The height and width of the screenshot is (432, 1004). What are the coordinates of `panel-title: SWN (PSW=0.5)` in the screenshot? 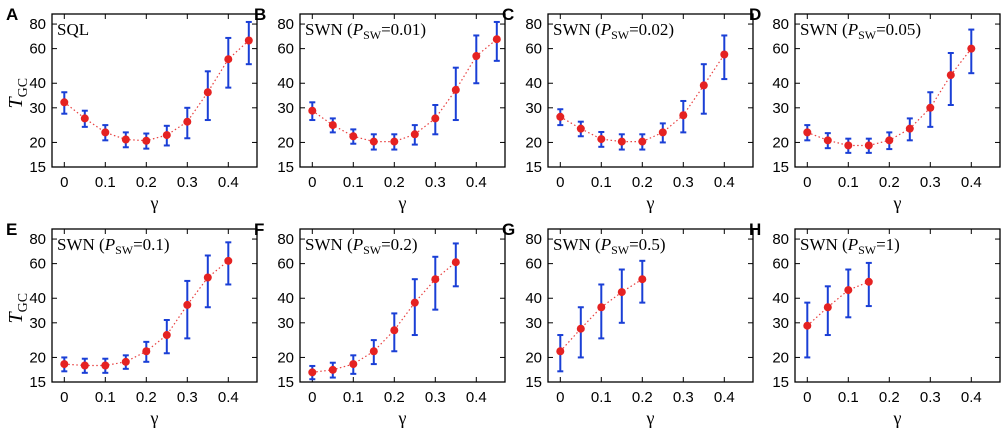 It's located at (609, 246).